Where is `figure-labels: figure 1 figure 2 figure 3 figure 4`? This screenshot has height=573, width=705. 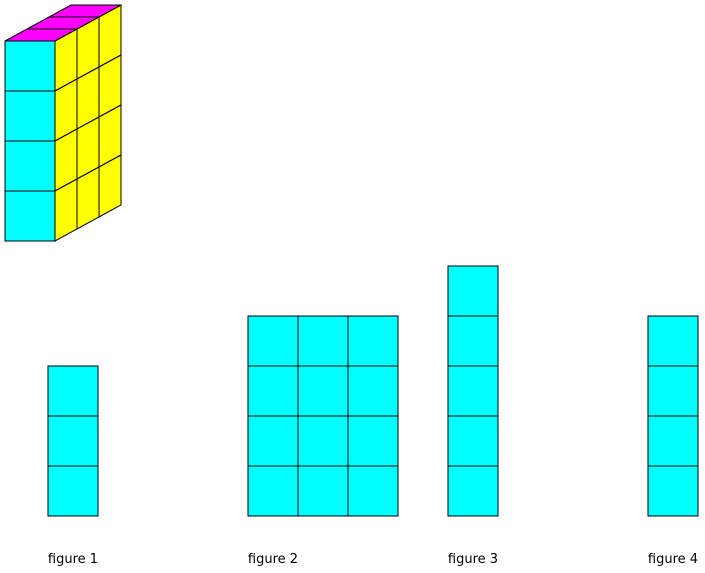 figure-labels: figure 1 figure 2 figure 3 figure 4 is located at coordinates (373, 559).